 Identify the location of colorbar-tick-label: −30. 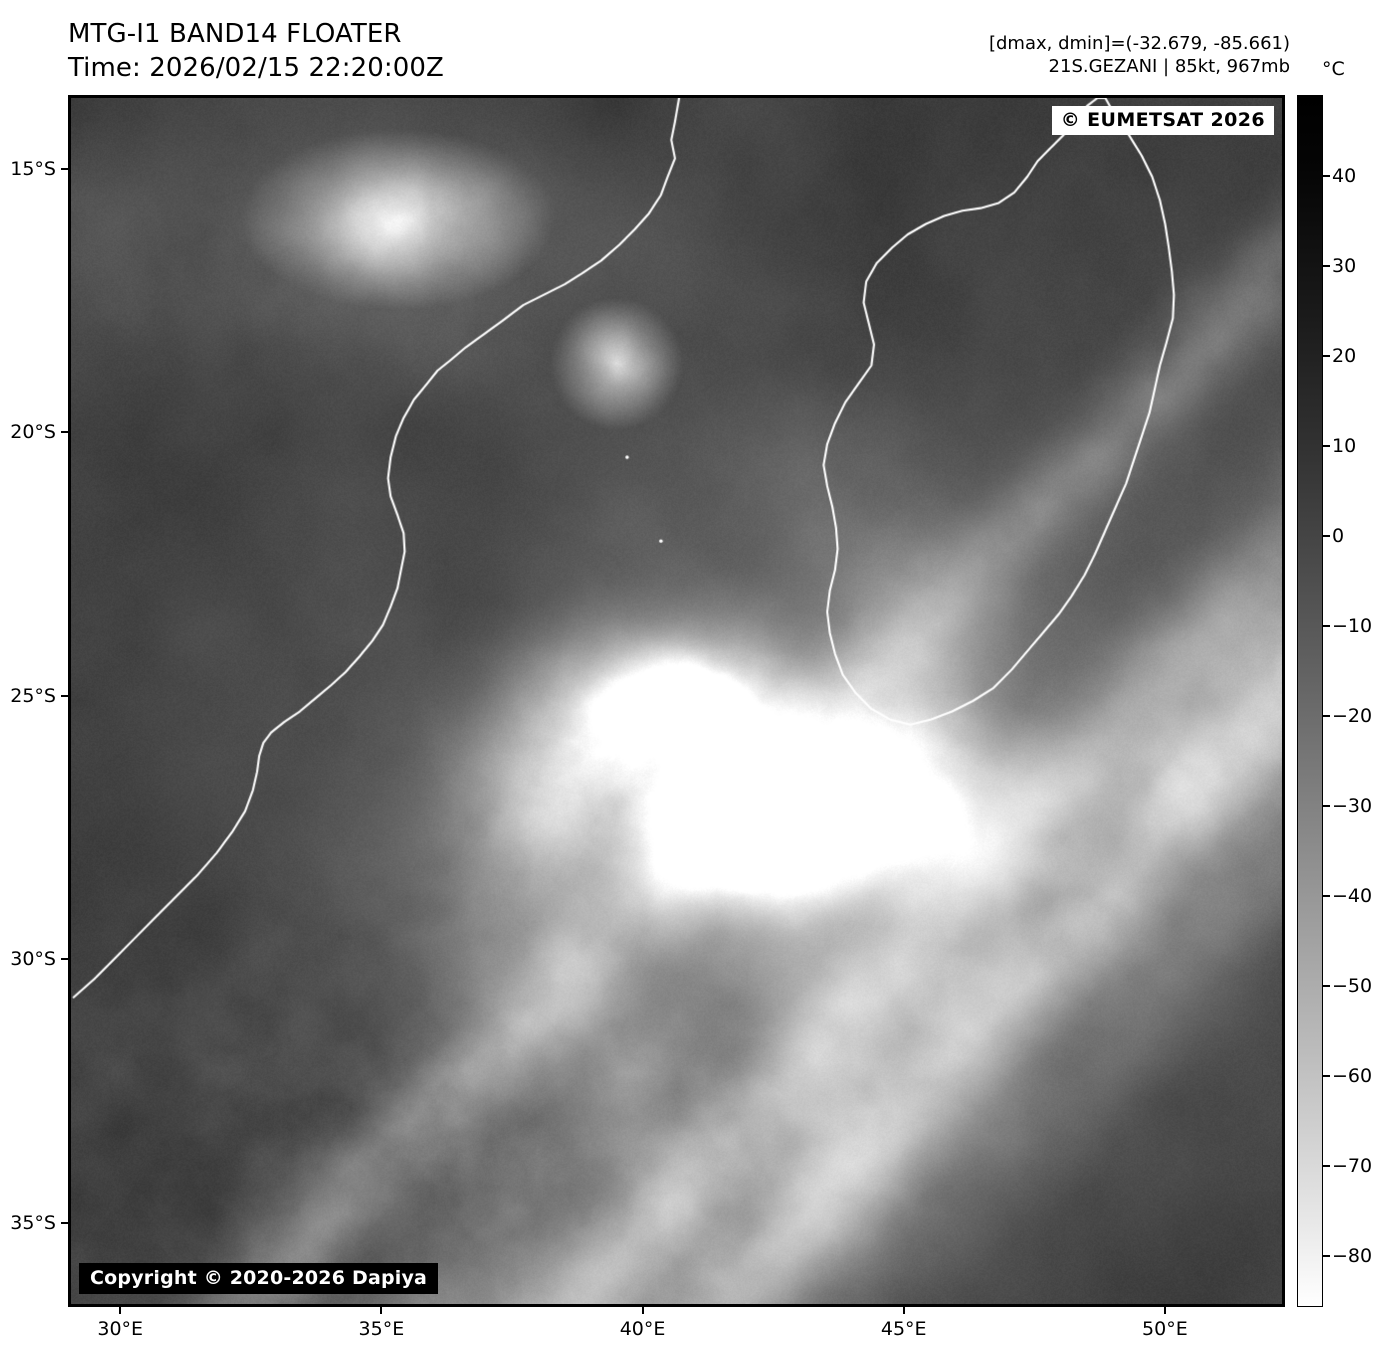
(1352, 806).